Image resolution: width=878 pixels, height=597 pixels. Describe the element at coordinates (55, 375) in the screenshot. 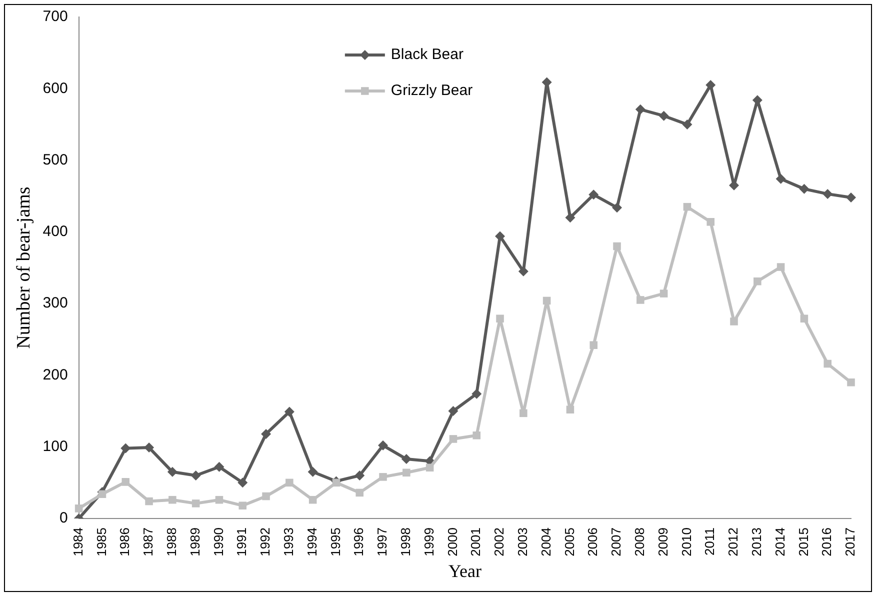

I see `y-tick-label: 200` at that location.